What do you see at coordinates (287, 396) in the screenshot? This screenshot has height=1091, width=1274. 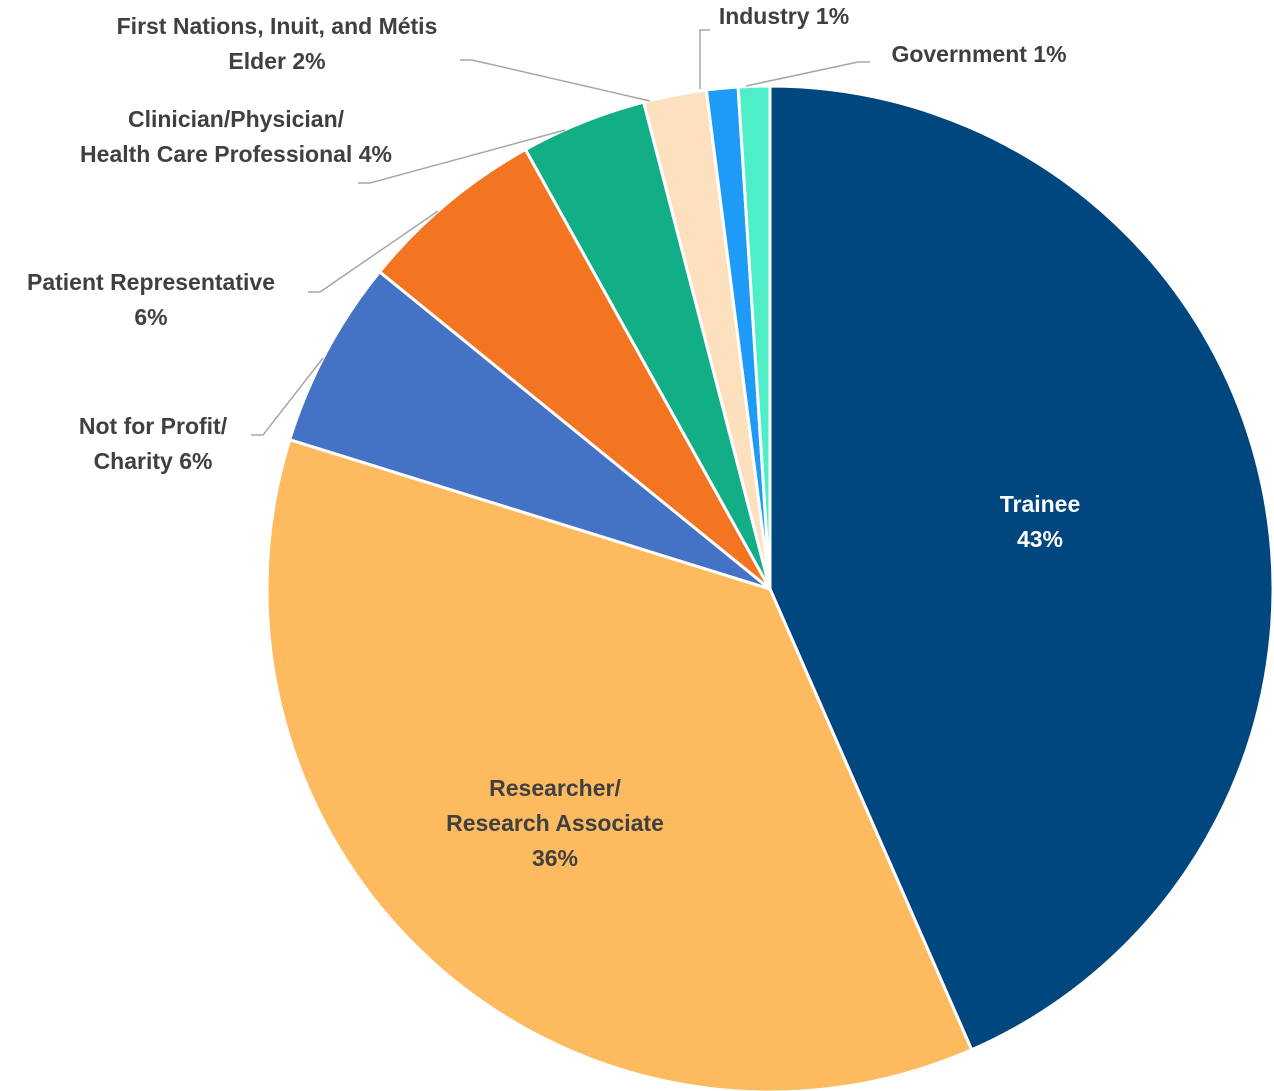 I see `leader-line-not-for-profit-charity` at bounding box center [287, 396].